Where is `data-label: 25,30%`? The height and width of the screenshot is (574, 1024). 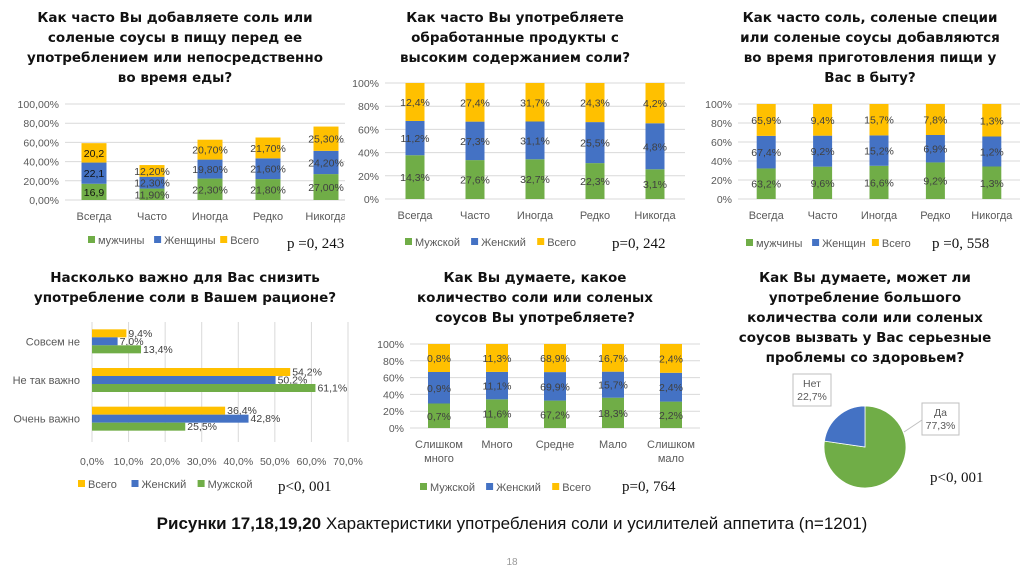
data-label: 25,30% is located at coordinates (326, 140).